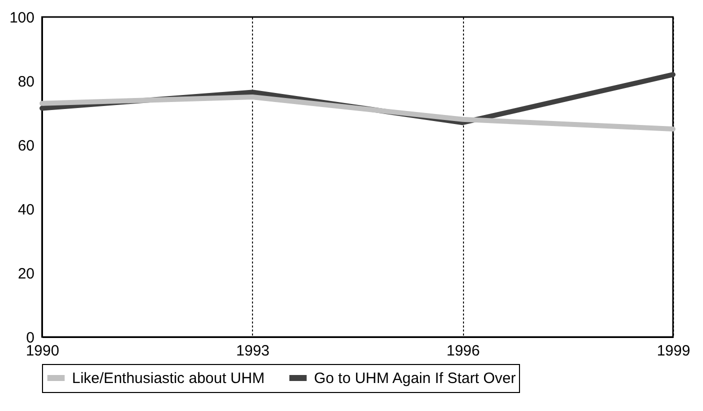  Describe the element at coordinates (21, 18) in the screenshot. I see `y-tick-label: 100` at that location.